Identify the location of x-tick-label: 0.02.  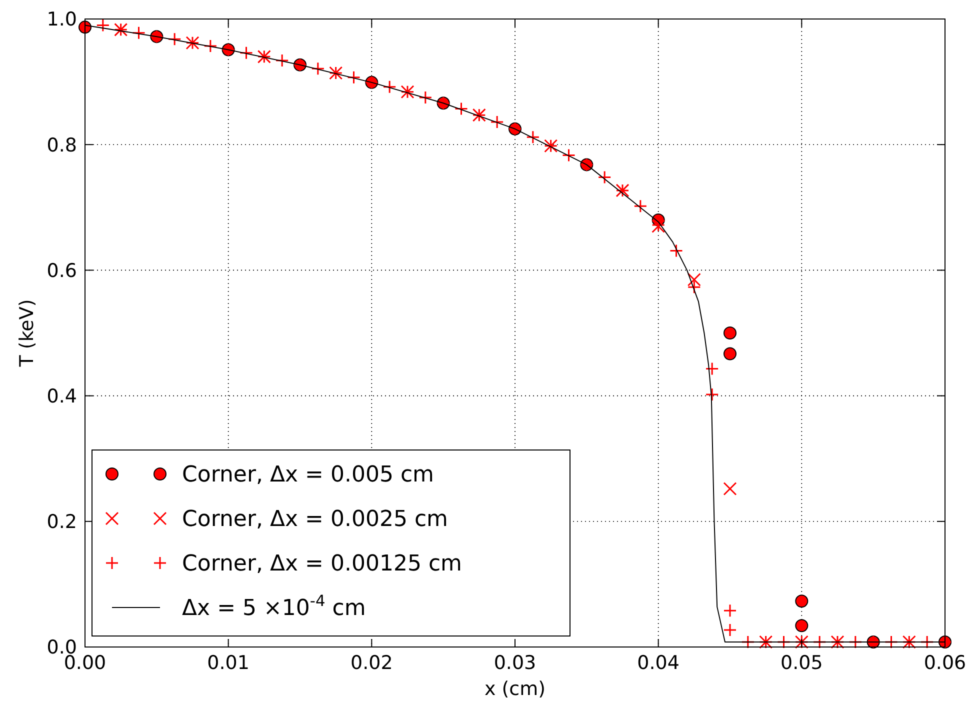
(371, 663).